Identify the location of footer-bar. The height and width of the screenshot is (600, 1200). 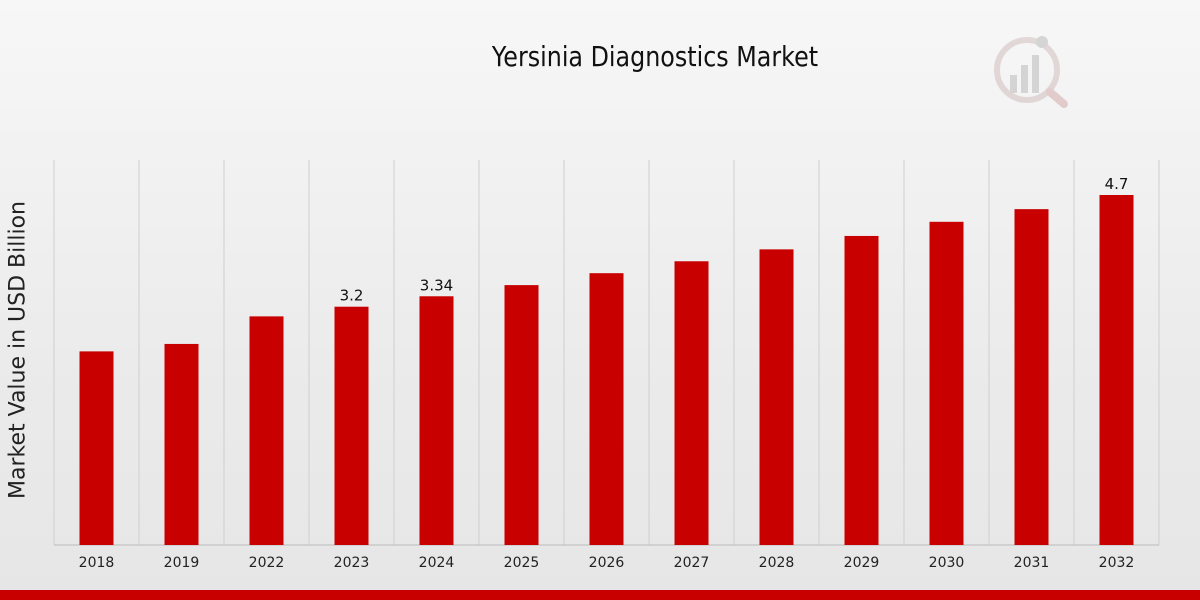
(600, 595).